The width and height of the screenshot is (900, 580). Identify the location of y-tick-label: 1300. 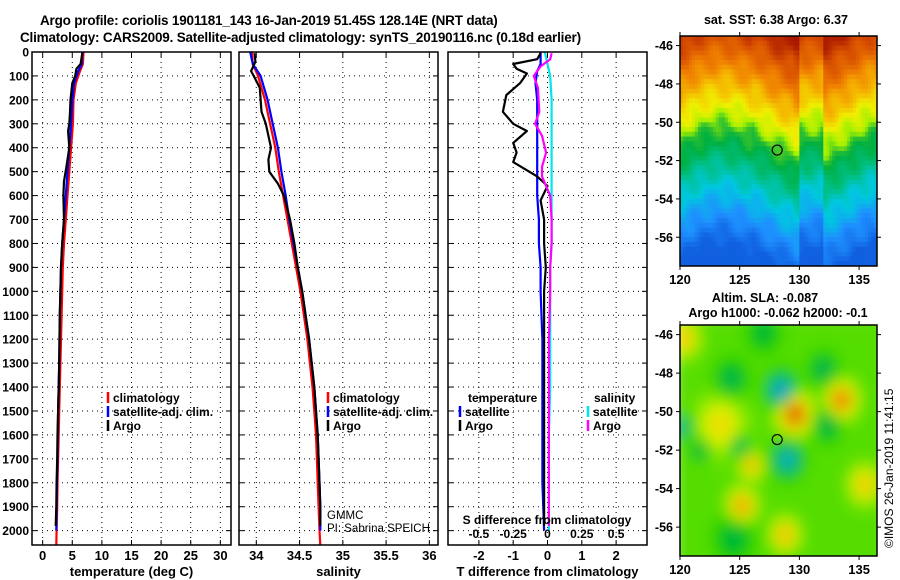
(15, 364).